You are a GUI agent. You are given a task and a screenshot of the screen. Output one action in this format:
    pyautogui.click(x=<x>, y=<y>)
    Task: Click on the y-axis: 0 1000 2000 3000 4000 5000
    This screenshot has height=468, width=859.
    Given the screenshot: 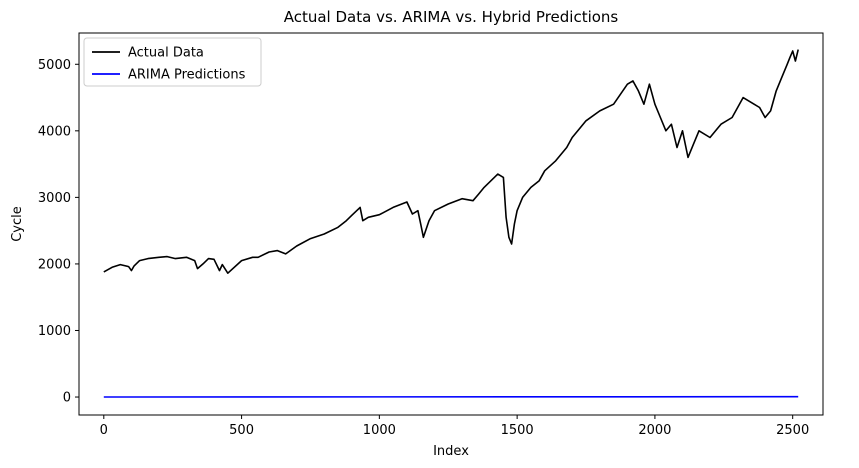 What is the action you would take?
    pyautogui.click(x=58, y=232)
    